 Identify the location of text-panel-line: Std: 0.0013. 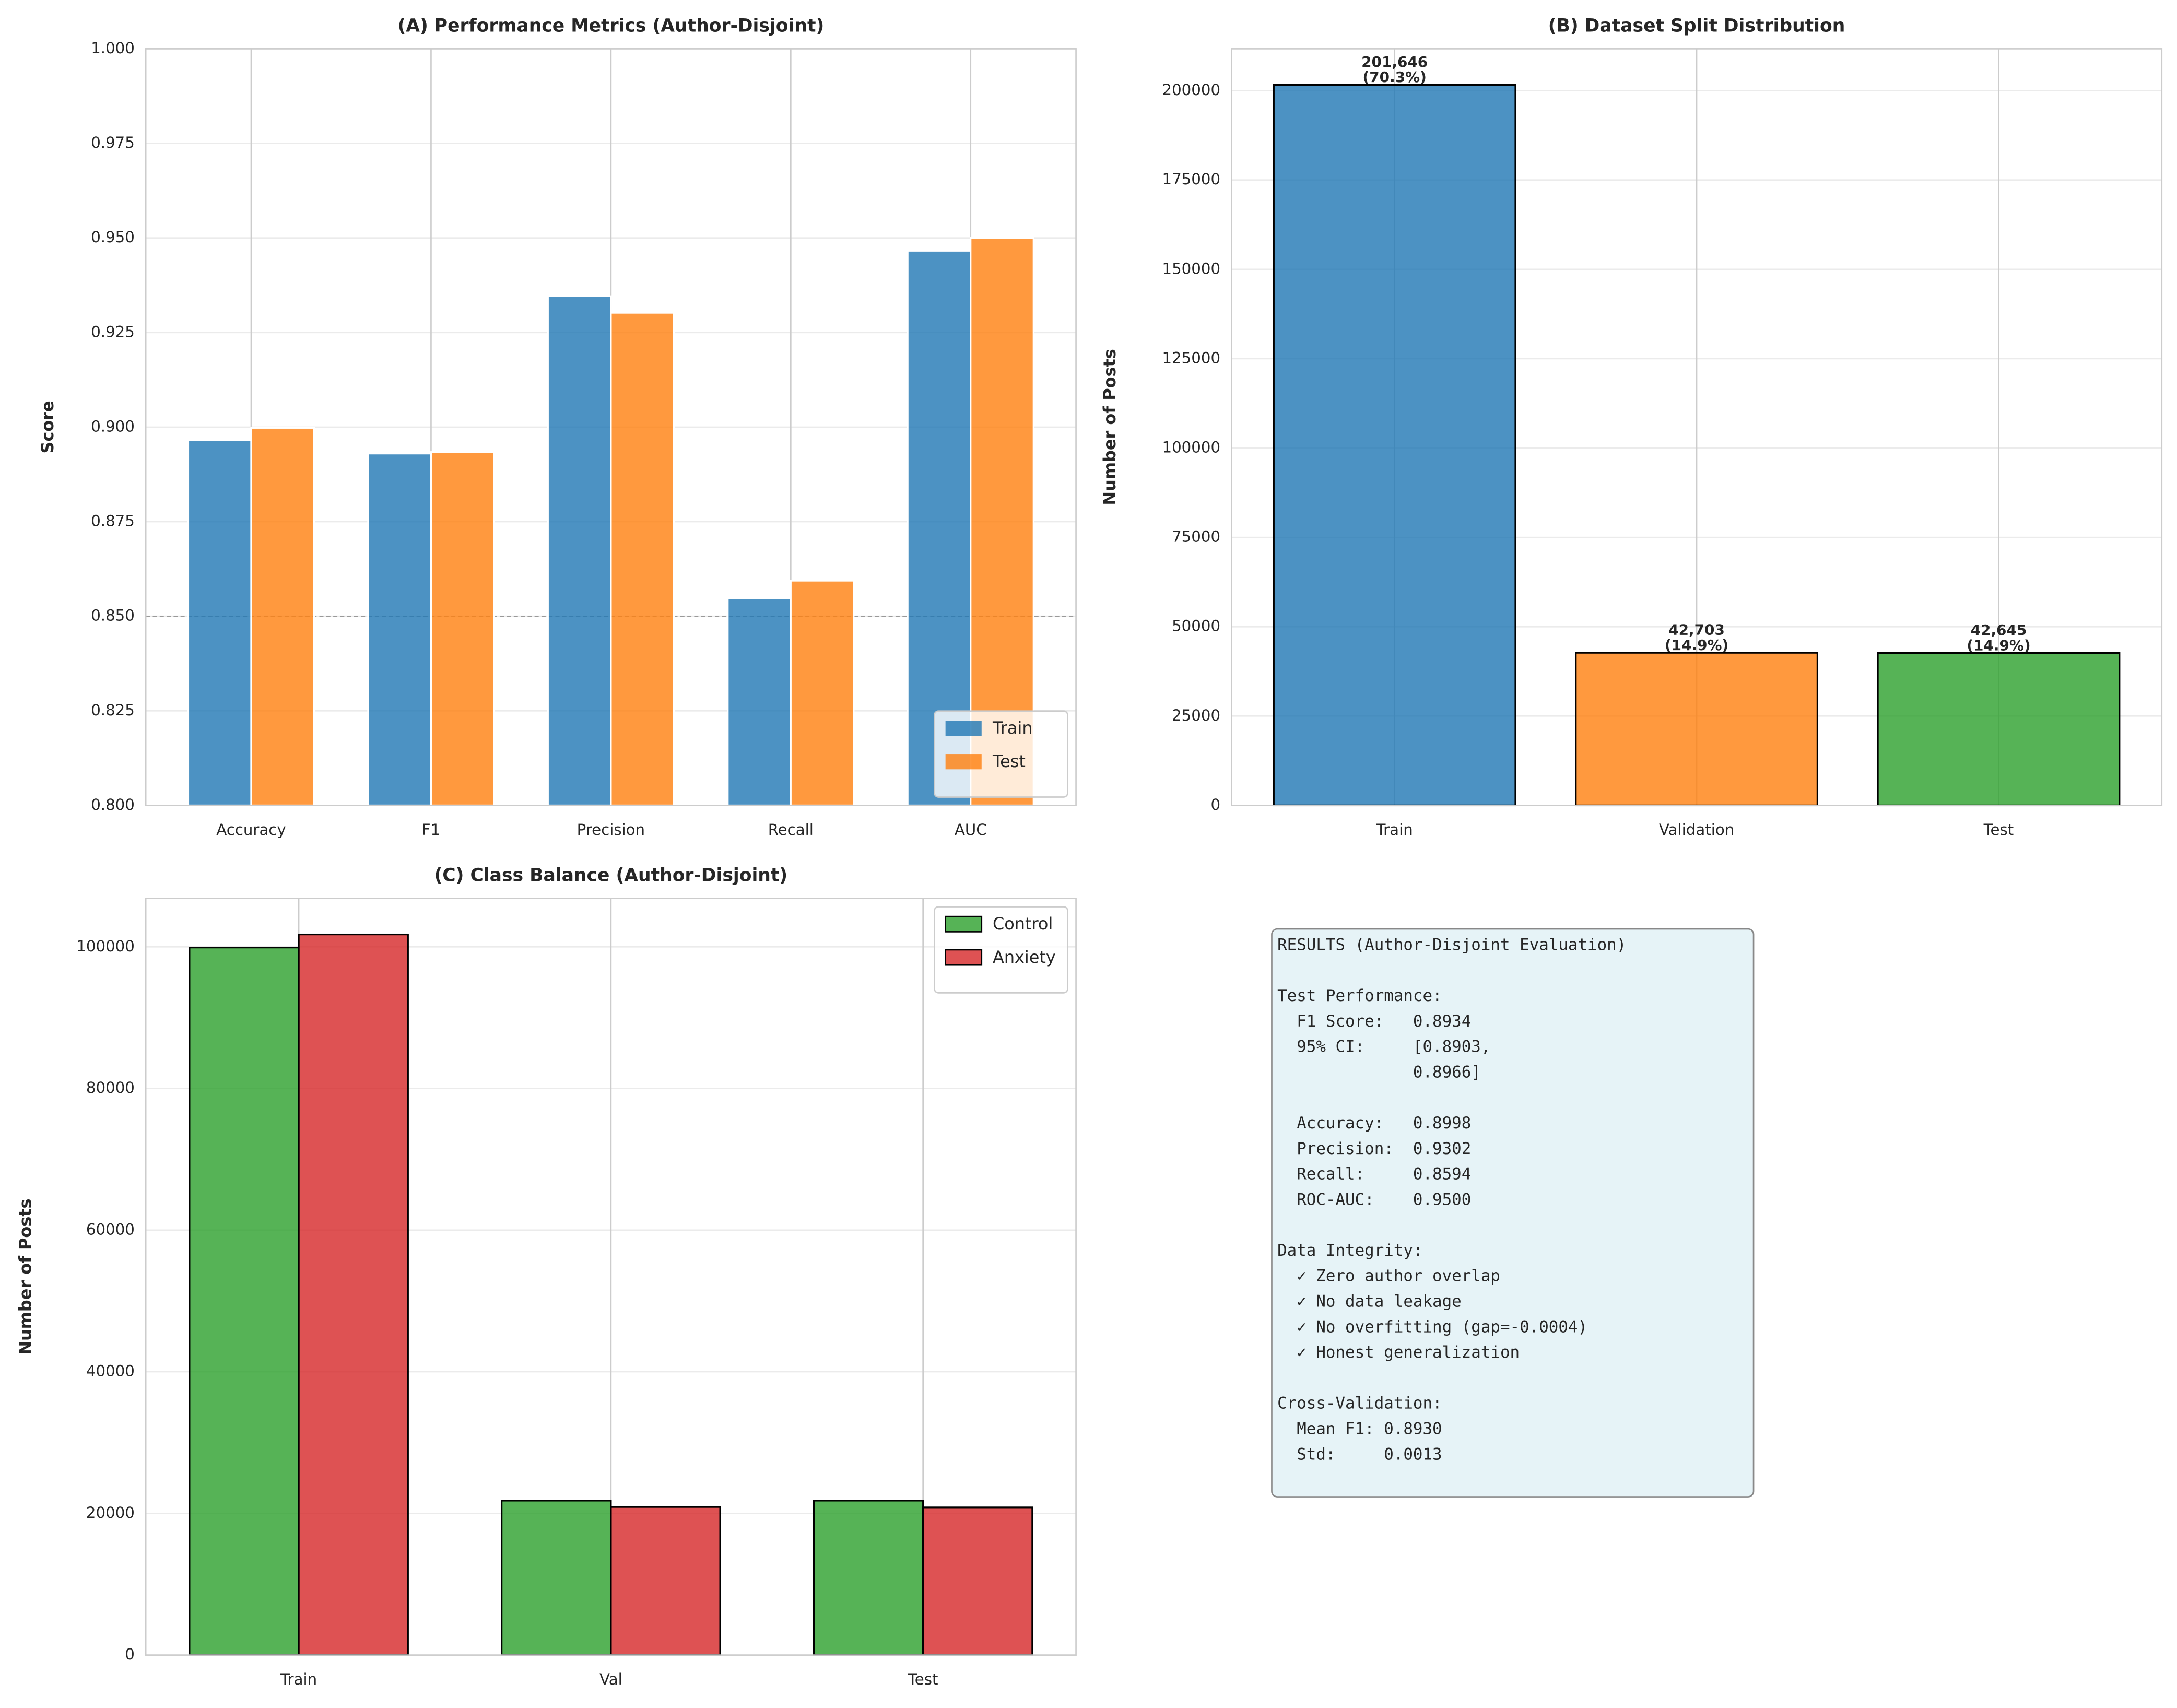
(1359, 1454).